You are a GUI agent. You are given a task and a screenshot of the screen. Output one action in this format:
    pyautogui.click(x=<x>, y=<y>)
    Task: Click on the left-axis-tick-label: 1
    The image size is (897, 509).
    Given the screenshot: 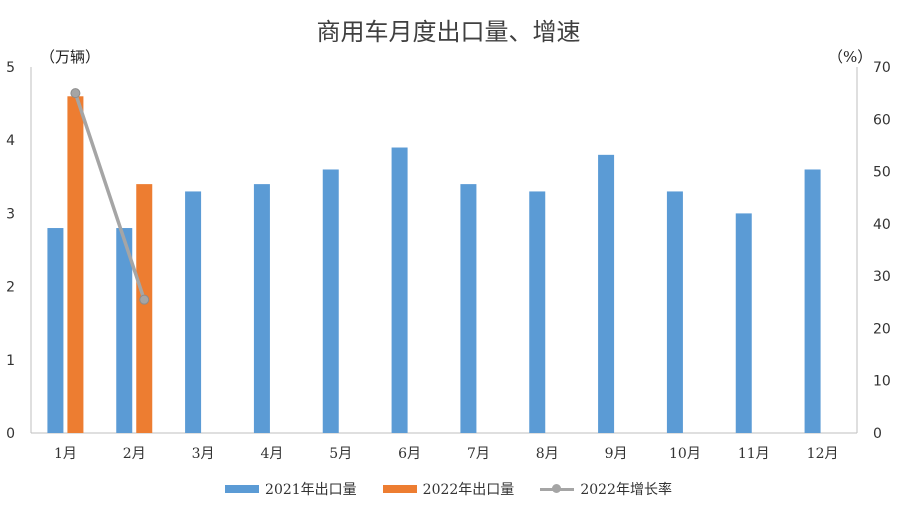 What is the action you would take?
    pyautogui.click(x=10, y=361)
    